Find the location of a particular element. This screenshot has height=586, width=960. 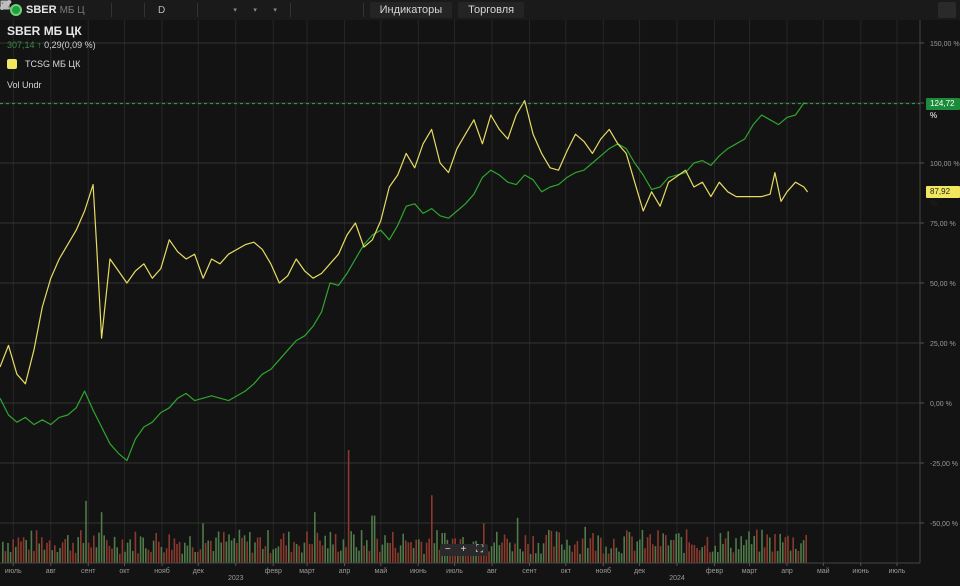

brush-icon is located at coordinates (159, 9).